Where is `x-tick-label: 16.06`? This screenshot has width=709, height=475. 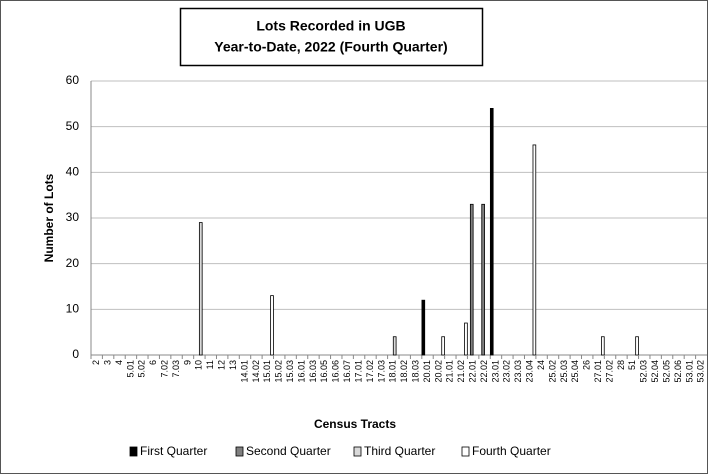
x-tick-label: 16.06 is located at coordinates (336, 371).